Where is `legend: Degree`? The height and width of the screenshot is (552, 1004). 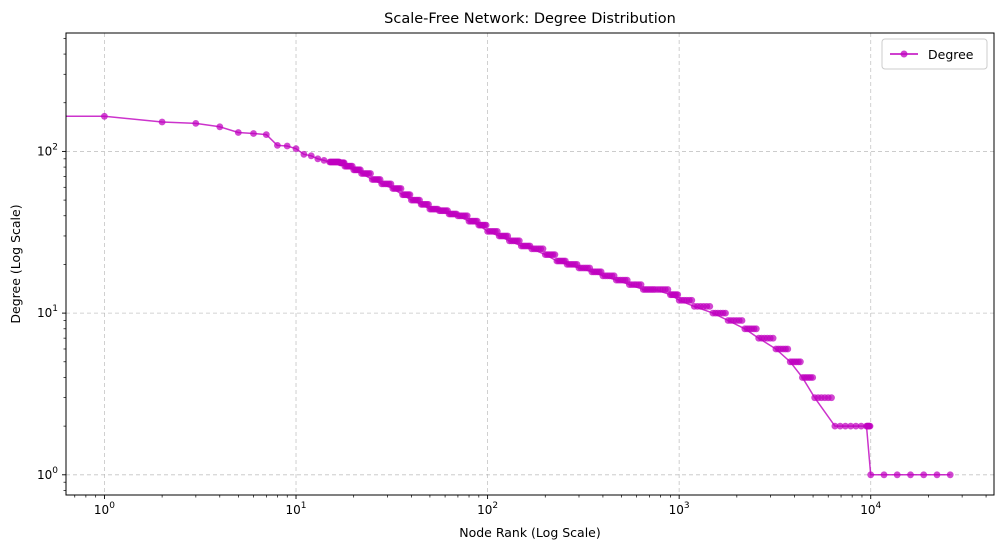 legend: Degree is located at coordinates (934, 54).